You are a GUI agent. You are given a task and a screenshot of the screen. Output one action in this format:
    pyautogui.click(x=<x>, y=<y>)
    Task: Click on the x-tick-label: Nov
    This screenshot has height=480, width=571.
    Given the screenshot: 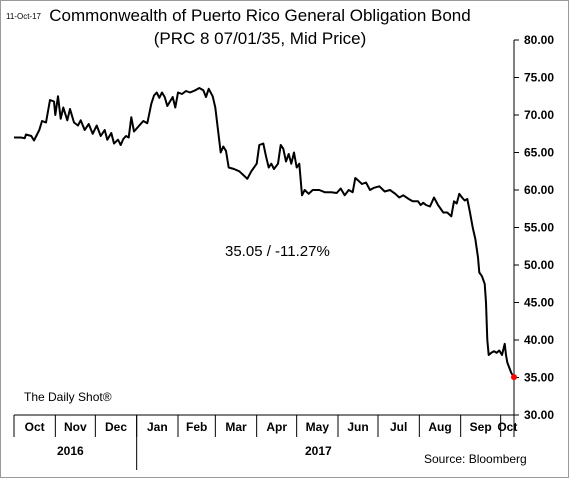 What is the action you would take?
    pyautogui.click(x=75, y=427)
    